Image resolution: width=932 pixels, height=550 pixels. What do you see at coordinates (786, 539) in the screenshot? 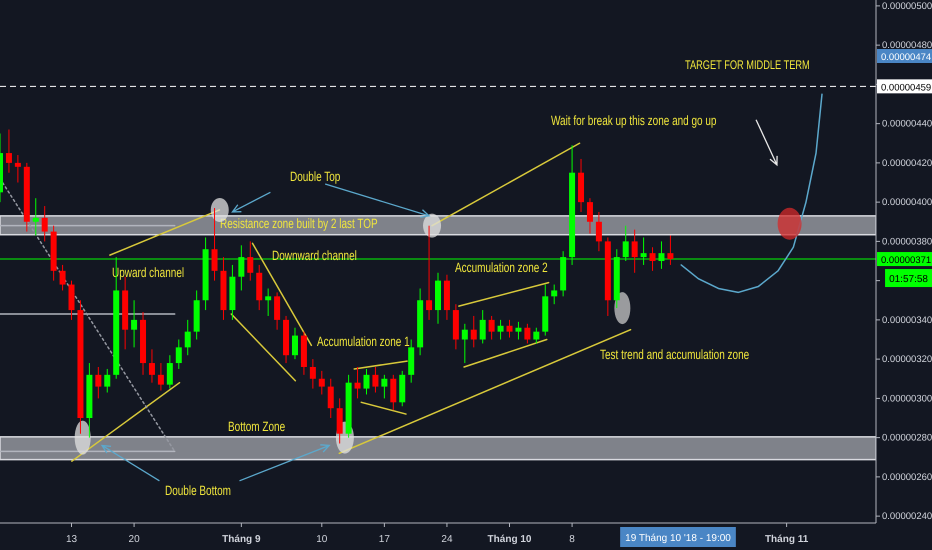
I see `x-tick-label: Tháng 11` at bounding box center [786, 539].